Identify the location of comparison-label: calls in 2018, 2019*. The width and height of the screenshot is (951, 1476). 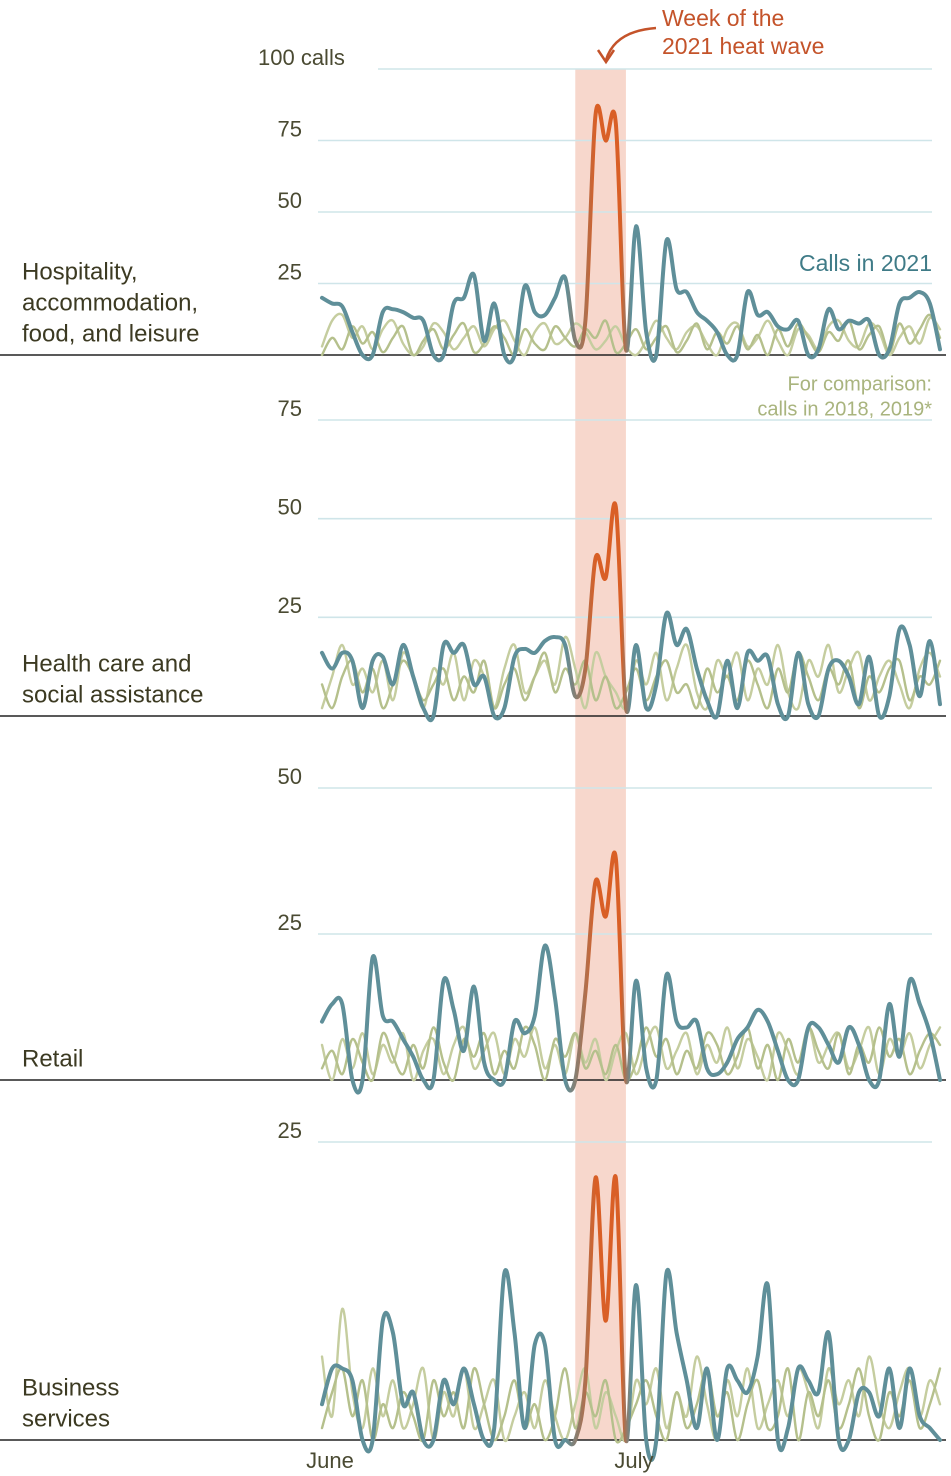
(844, 409).